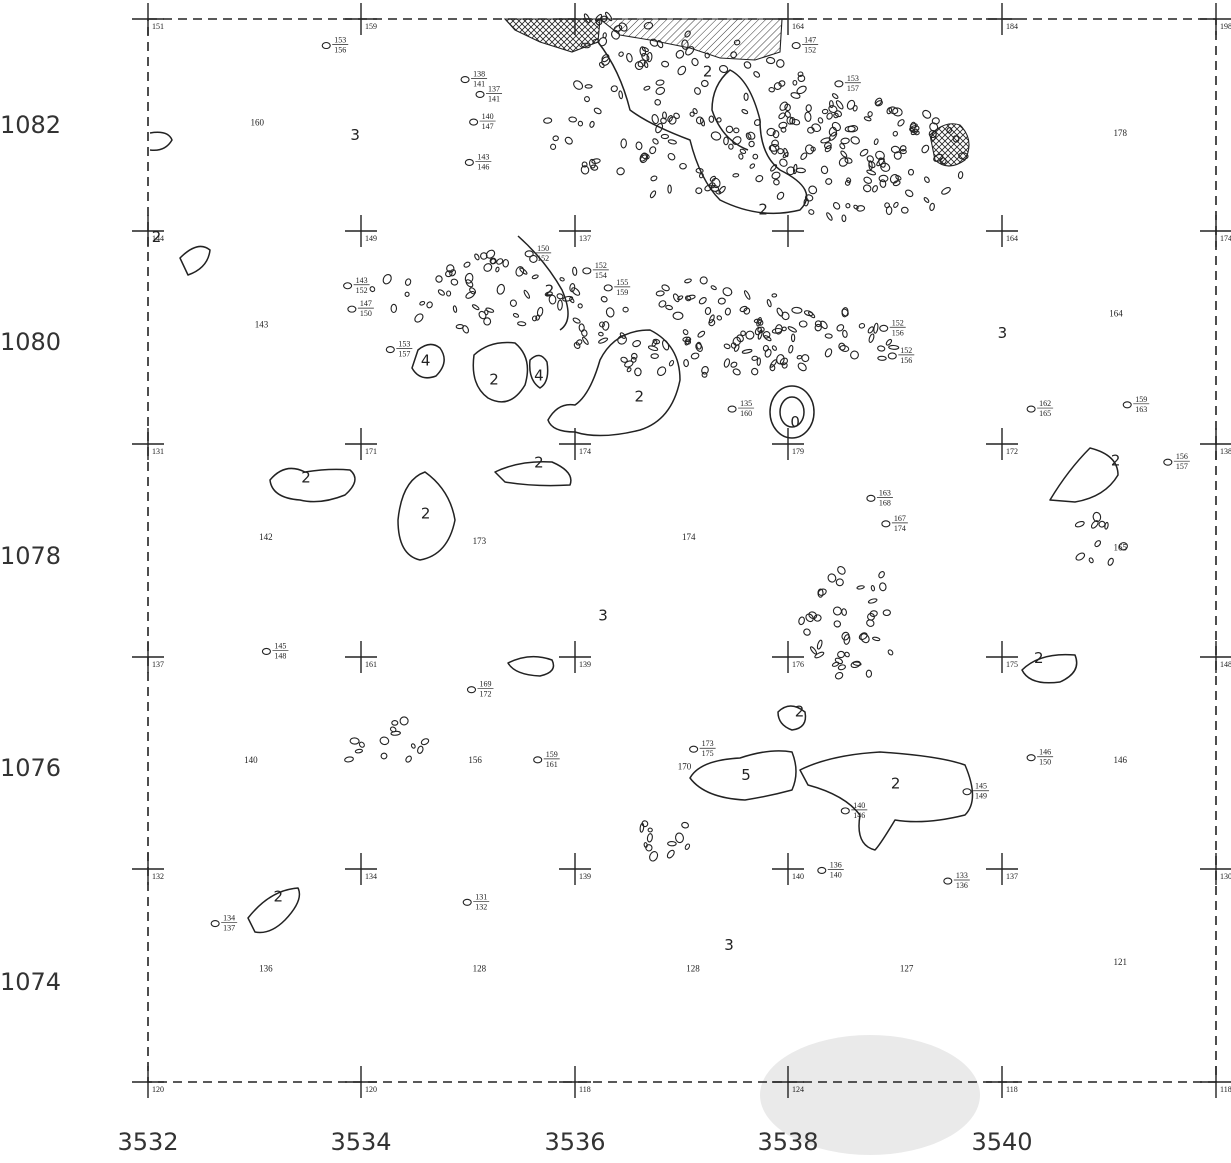 The width and height of the screenshot is (1231, 1163). Describe the element at coordinates (360, 1142) in the screenshot. I see `x-tick-label: 3534` at that location.